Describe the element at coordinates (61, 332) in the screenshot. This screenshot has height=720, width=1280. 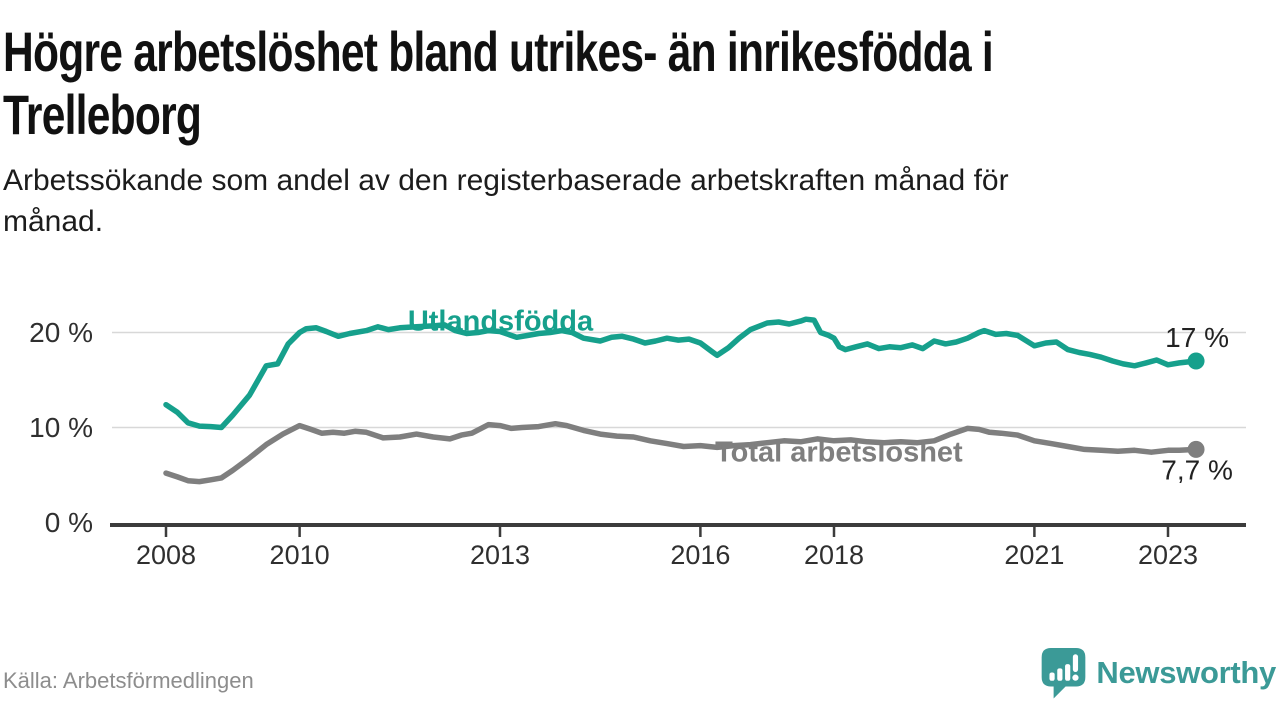
I see `y-axis-label-20: 20 %` at that location.